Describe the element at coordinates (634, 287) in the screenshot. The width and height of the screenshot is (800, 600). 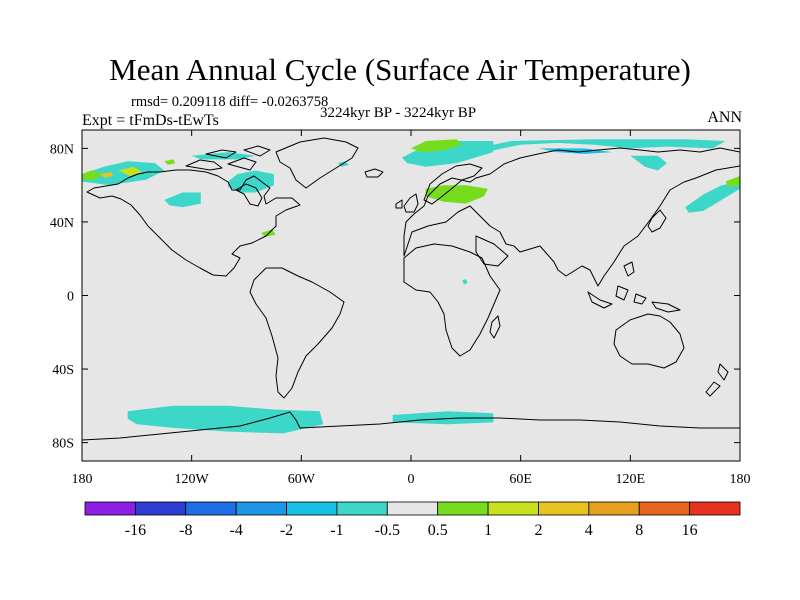
I see `coastline-indonesia` at that location.